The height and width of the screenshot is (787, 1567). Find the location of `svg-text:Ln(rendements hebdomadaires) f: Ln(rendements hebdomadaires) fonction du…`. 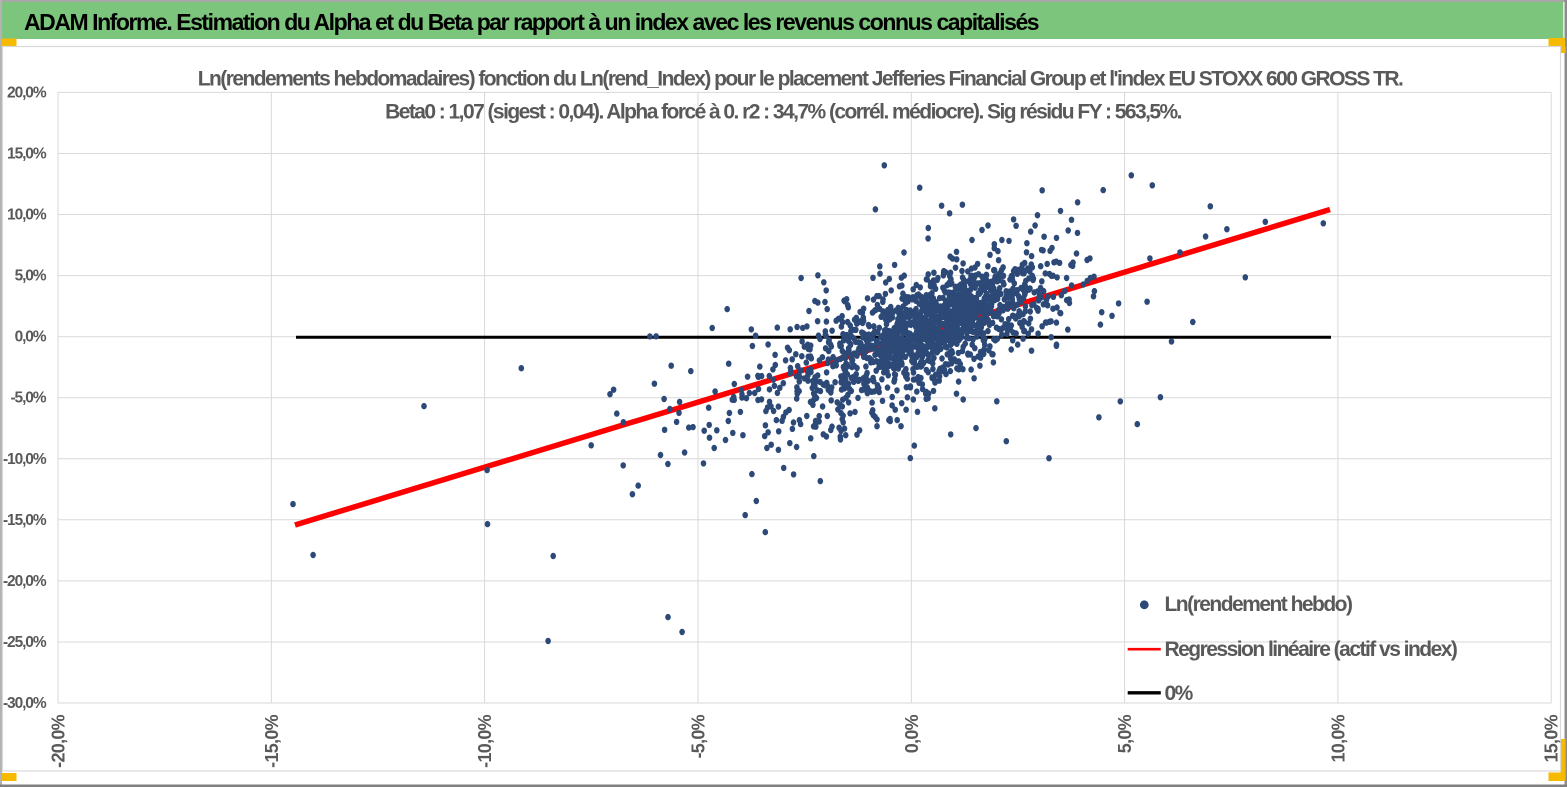

svg-text:Ln(rendements hebdomadaires) f: Ln(rendements hebdomadaires) fonction du… is located at coordinates (800, 79).